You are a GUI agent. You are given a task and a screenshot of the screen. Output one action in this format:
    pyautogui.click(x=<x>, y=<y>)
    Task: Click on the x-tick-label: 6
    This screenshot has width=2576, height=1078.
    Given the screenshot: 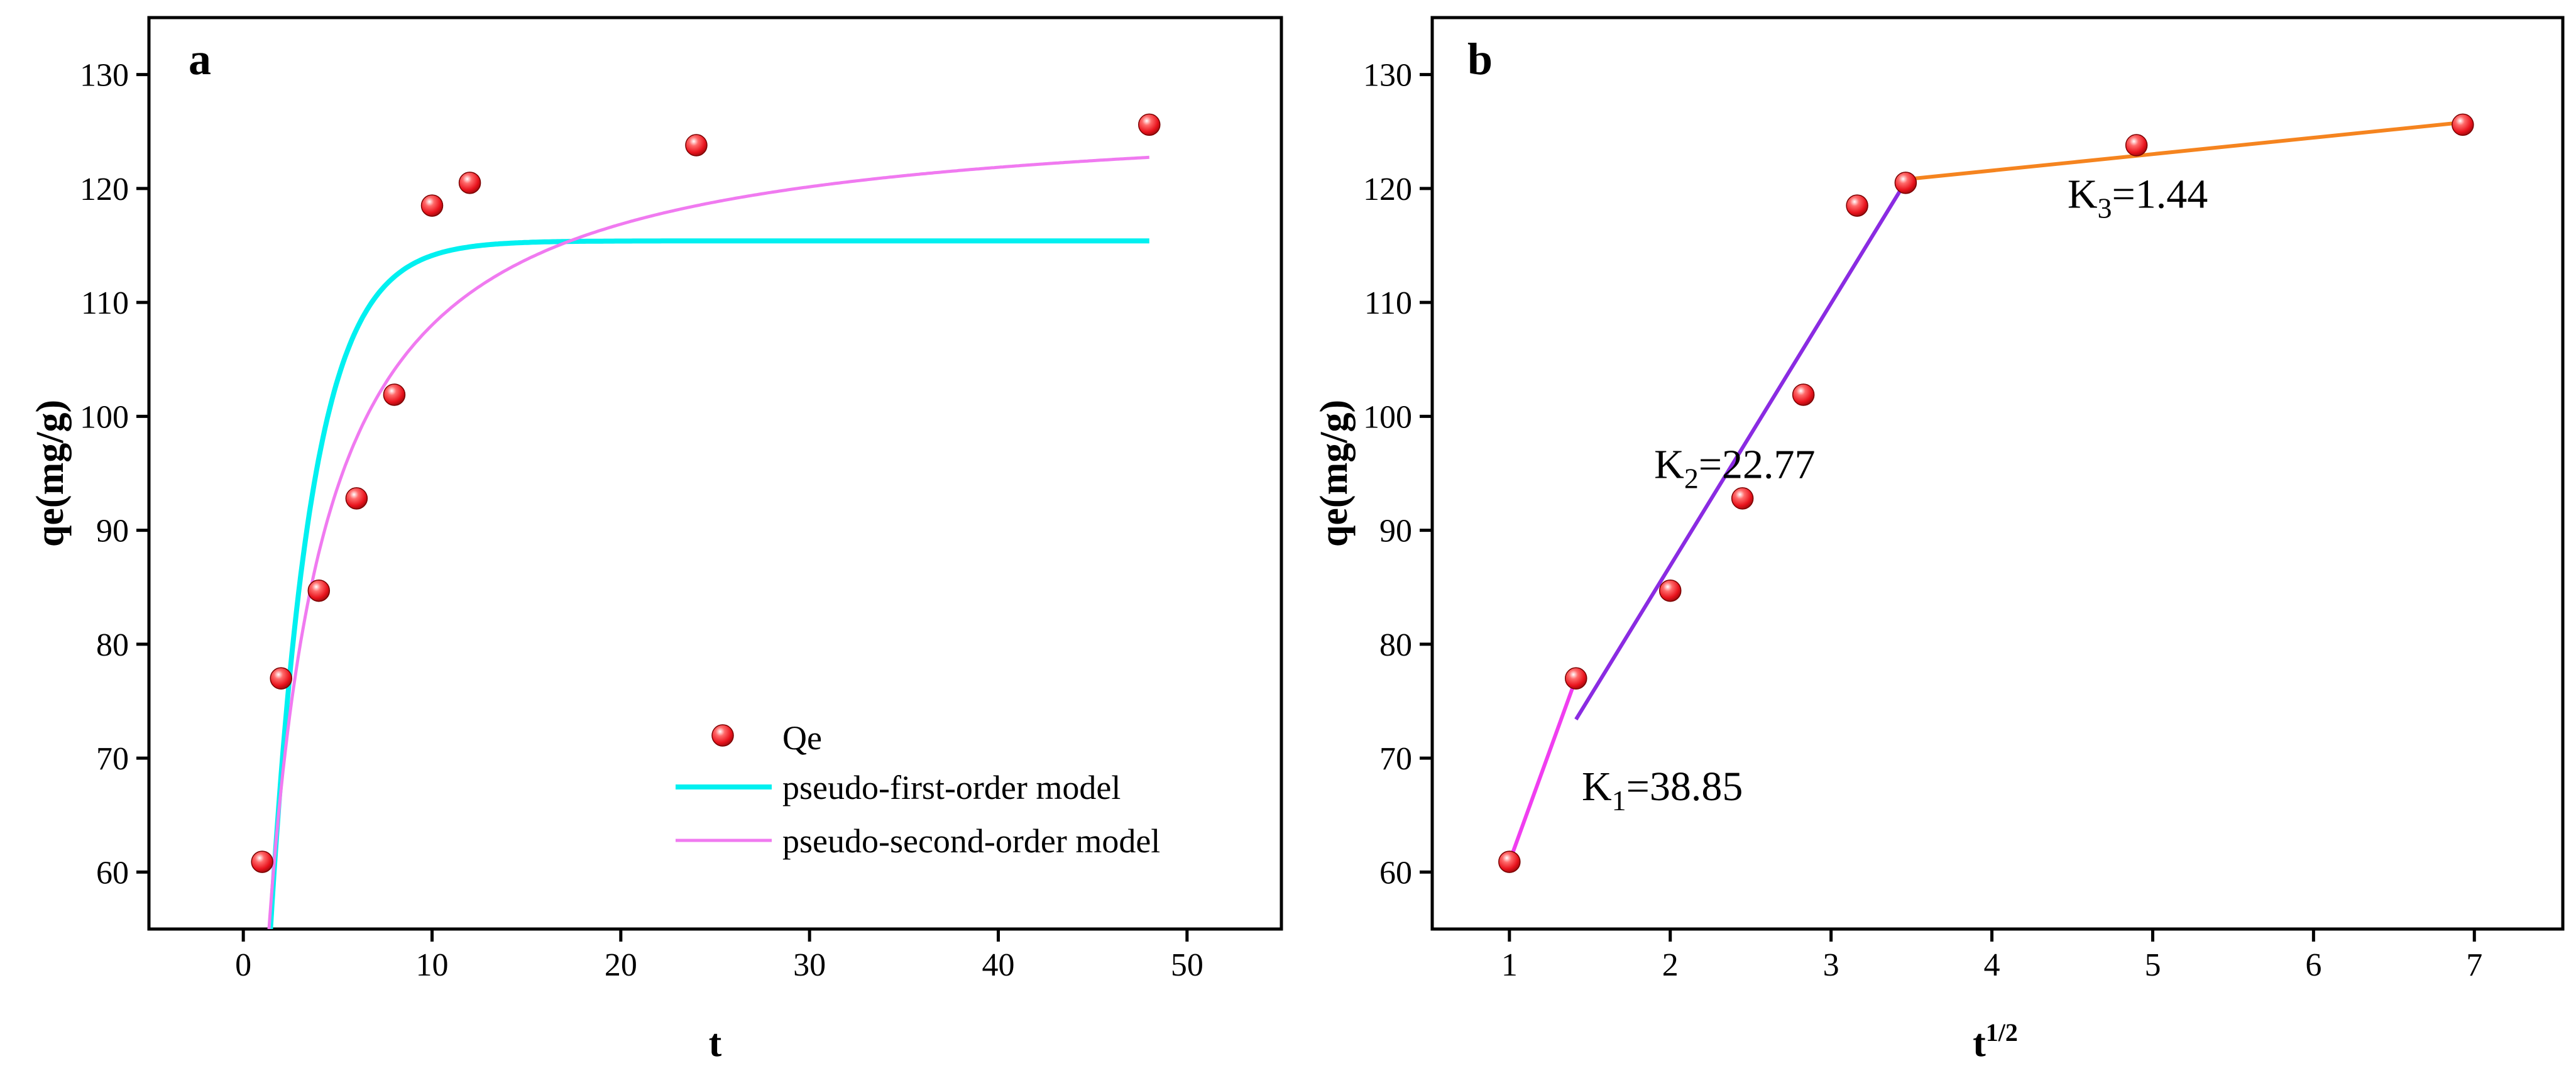 What is the action you would take?
    pyautogui.click(x=2313, y=965)
    